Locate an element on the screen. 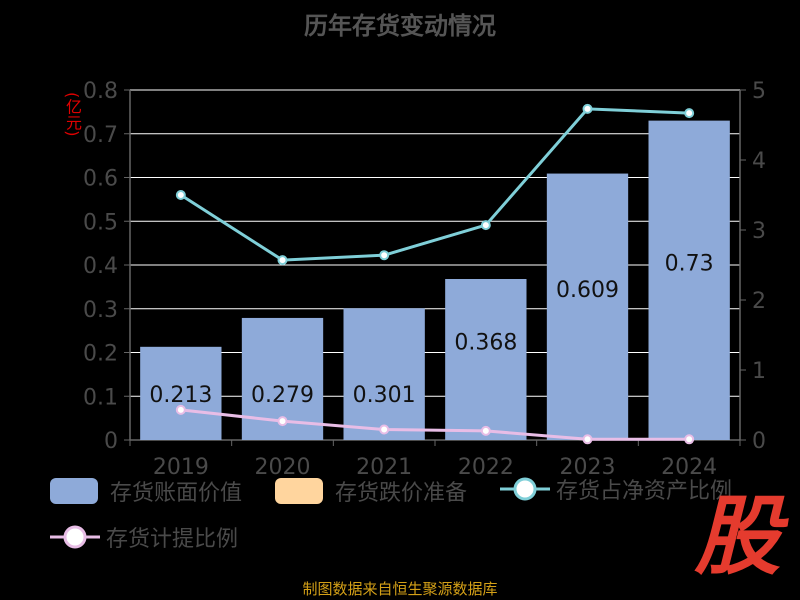  bar-value-label: 0.73 is located at coordinates (689, 263).